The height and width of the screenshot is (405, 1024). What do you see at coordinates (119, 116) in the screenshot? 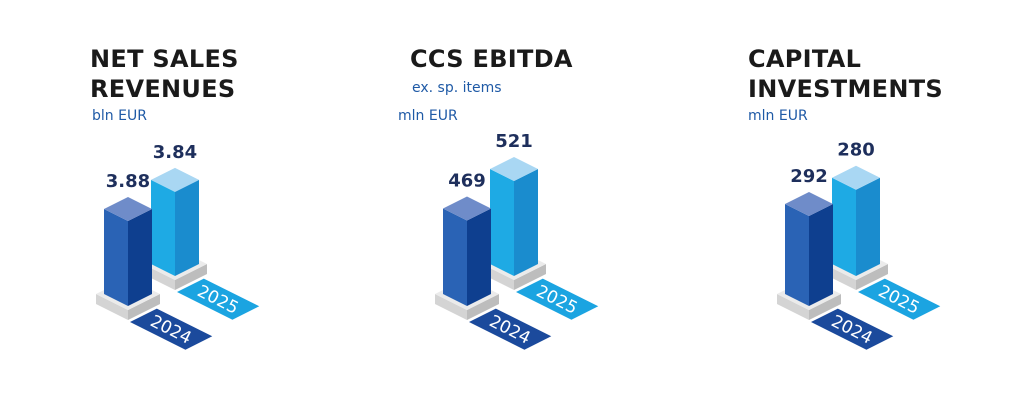
I see `unit-label: bln EUR` at bounding box center [119, 116].